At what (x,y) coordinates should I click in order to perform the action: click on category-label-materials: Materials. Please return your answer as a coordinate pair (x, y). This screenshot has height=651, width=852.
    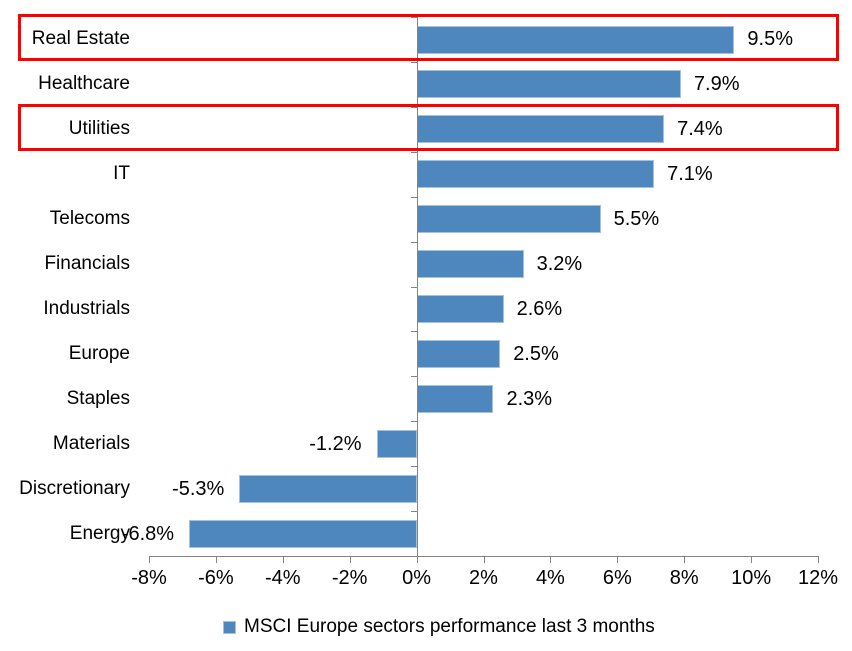
    Looking at the image, I should click on (91, 443).